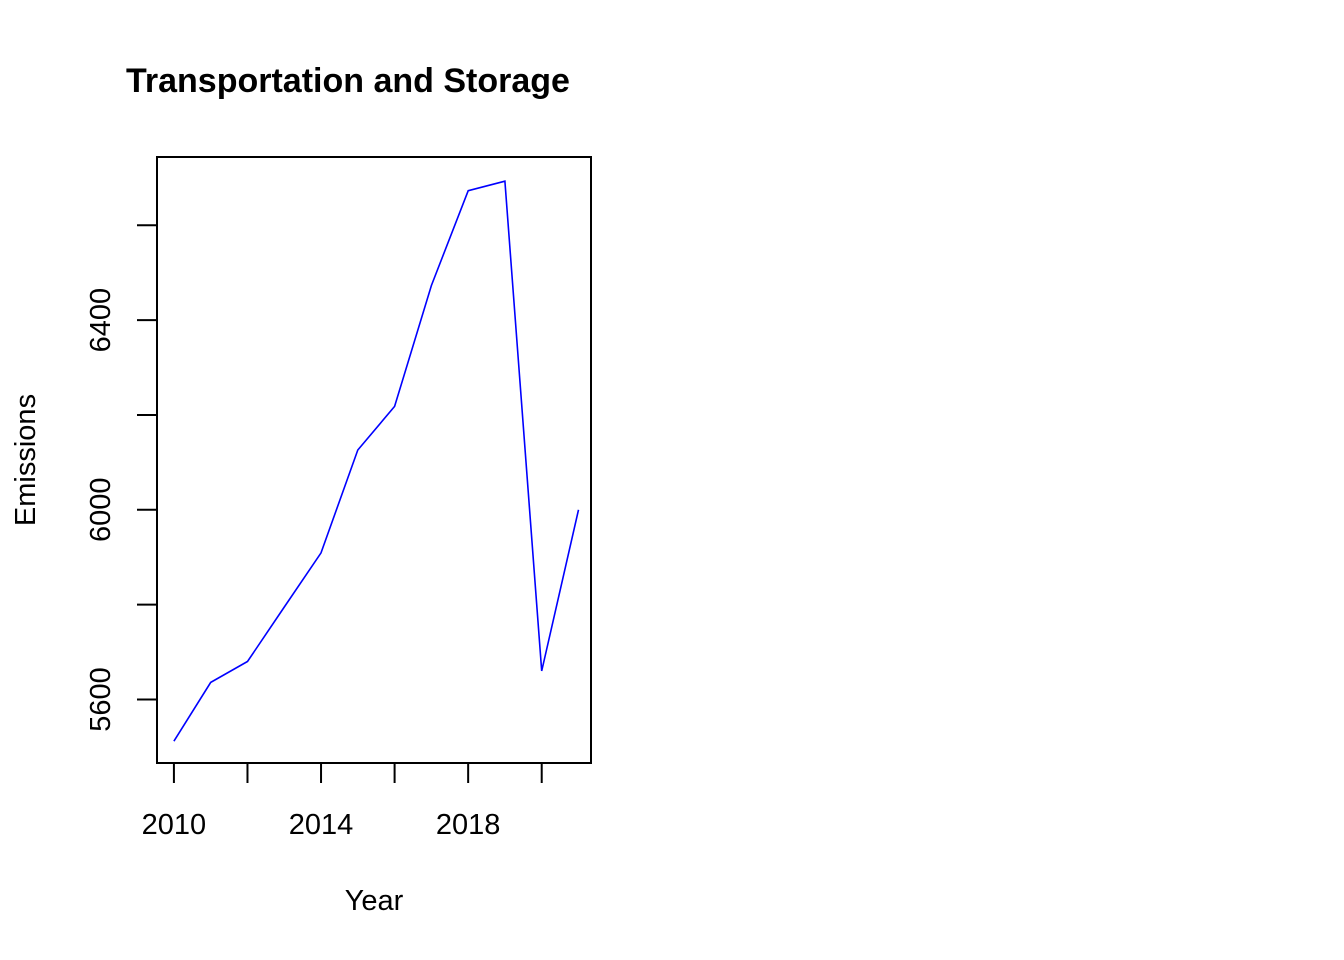 The height and width of the screenshot is (960, 1344). What do you see at coordinates (101, 320) in the screenshot?
I see `y-tick-label: 6400` at bounding box center [101, 320].